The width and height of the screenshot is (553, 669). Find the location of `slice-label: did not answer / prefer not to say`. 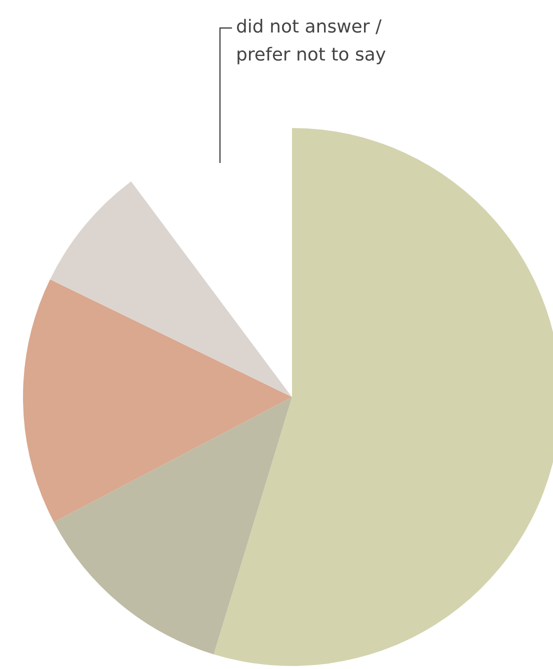

slice-label: did not answer / prefer not to say is located at coordinates (311, 41).